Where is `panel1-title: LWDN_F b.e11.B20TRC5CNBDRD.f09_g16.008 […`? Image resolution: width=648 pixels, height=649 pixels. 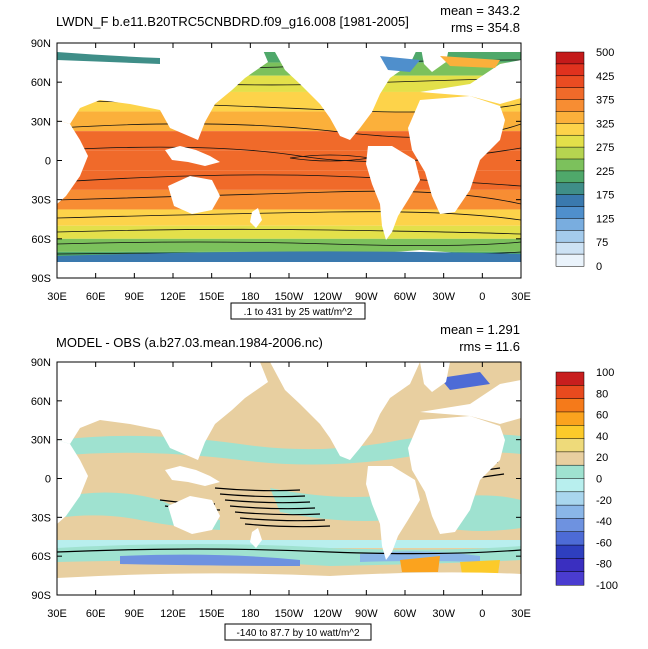
panel1-title: LWDN_F b.e11.B20TRC5CNBDRD.f09_g16.008 [… is located at coordinates (232, 21).